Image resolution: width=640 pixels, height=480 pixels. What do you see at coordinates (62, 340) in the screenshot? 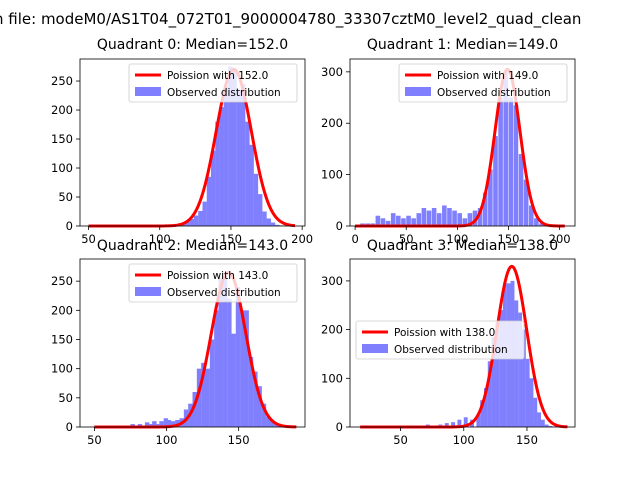
I see `y-tick-label: 150` at bounding box center [62, 340].